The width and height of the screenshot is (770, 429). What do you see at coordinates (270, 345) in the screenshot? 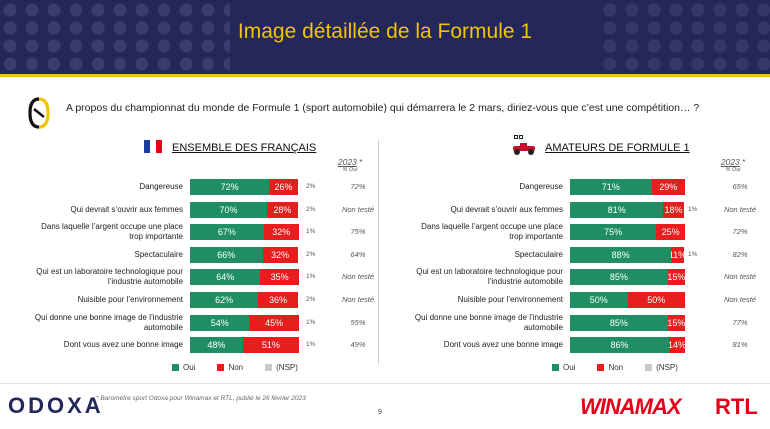
I see `bar-segment-non: 51%` at bounding box center [270, 345].